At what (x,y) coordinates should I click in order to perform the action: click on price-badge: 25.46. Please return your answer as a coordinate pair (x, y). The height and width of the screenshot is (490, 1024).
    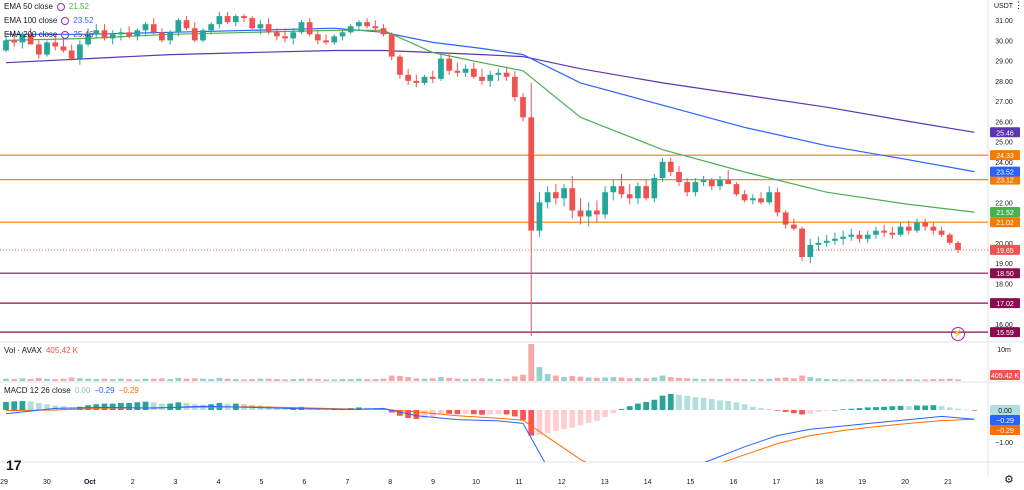
    Looking at the image, I should click on (1005, 133).